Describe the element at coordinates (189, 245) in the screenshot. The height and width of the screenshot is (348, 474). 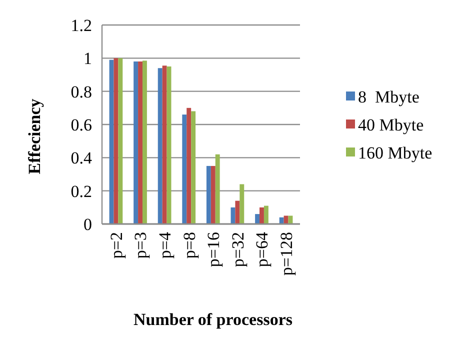
I see `x-tick-label: p=8` at that location.